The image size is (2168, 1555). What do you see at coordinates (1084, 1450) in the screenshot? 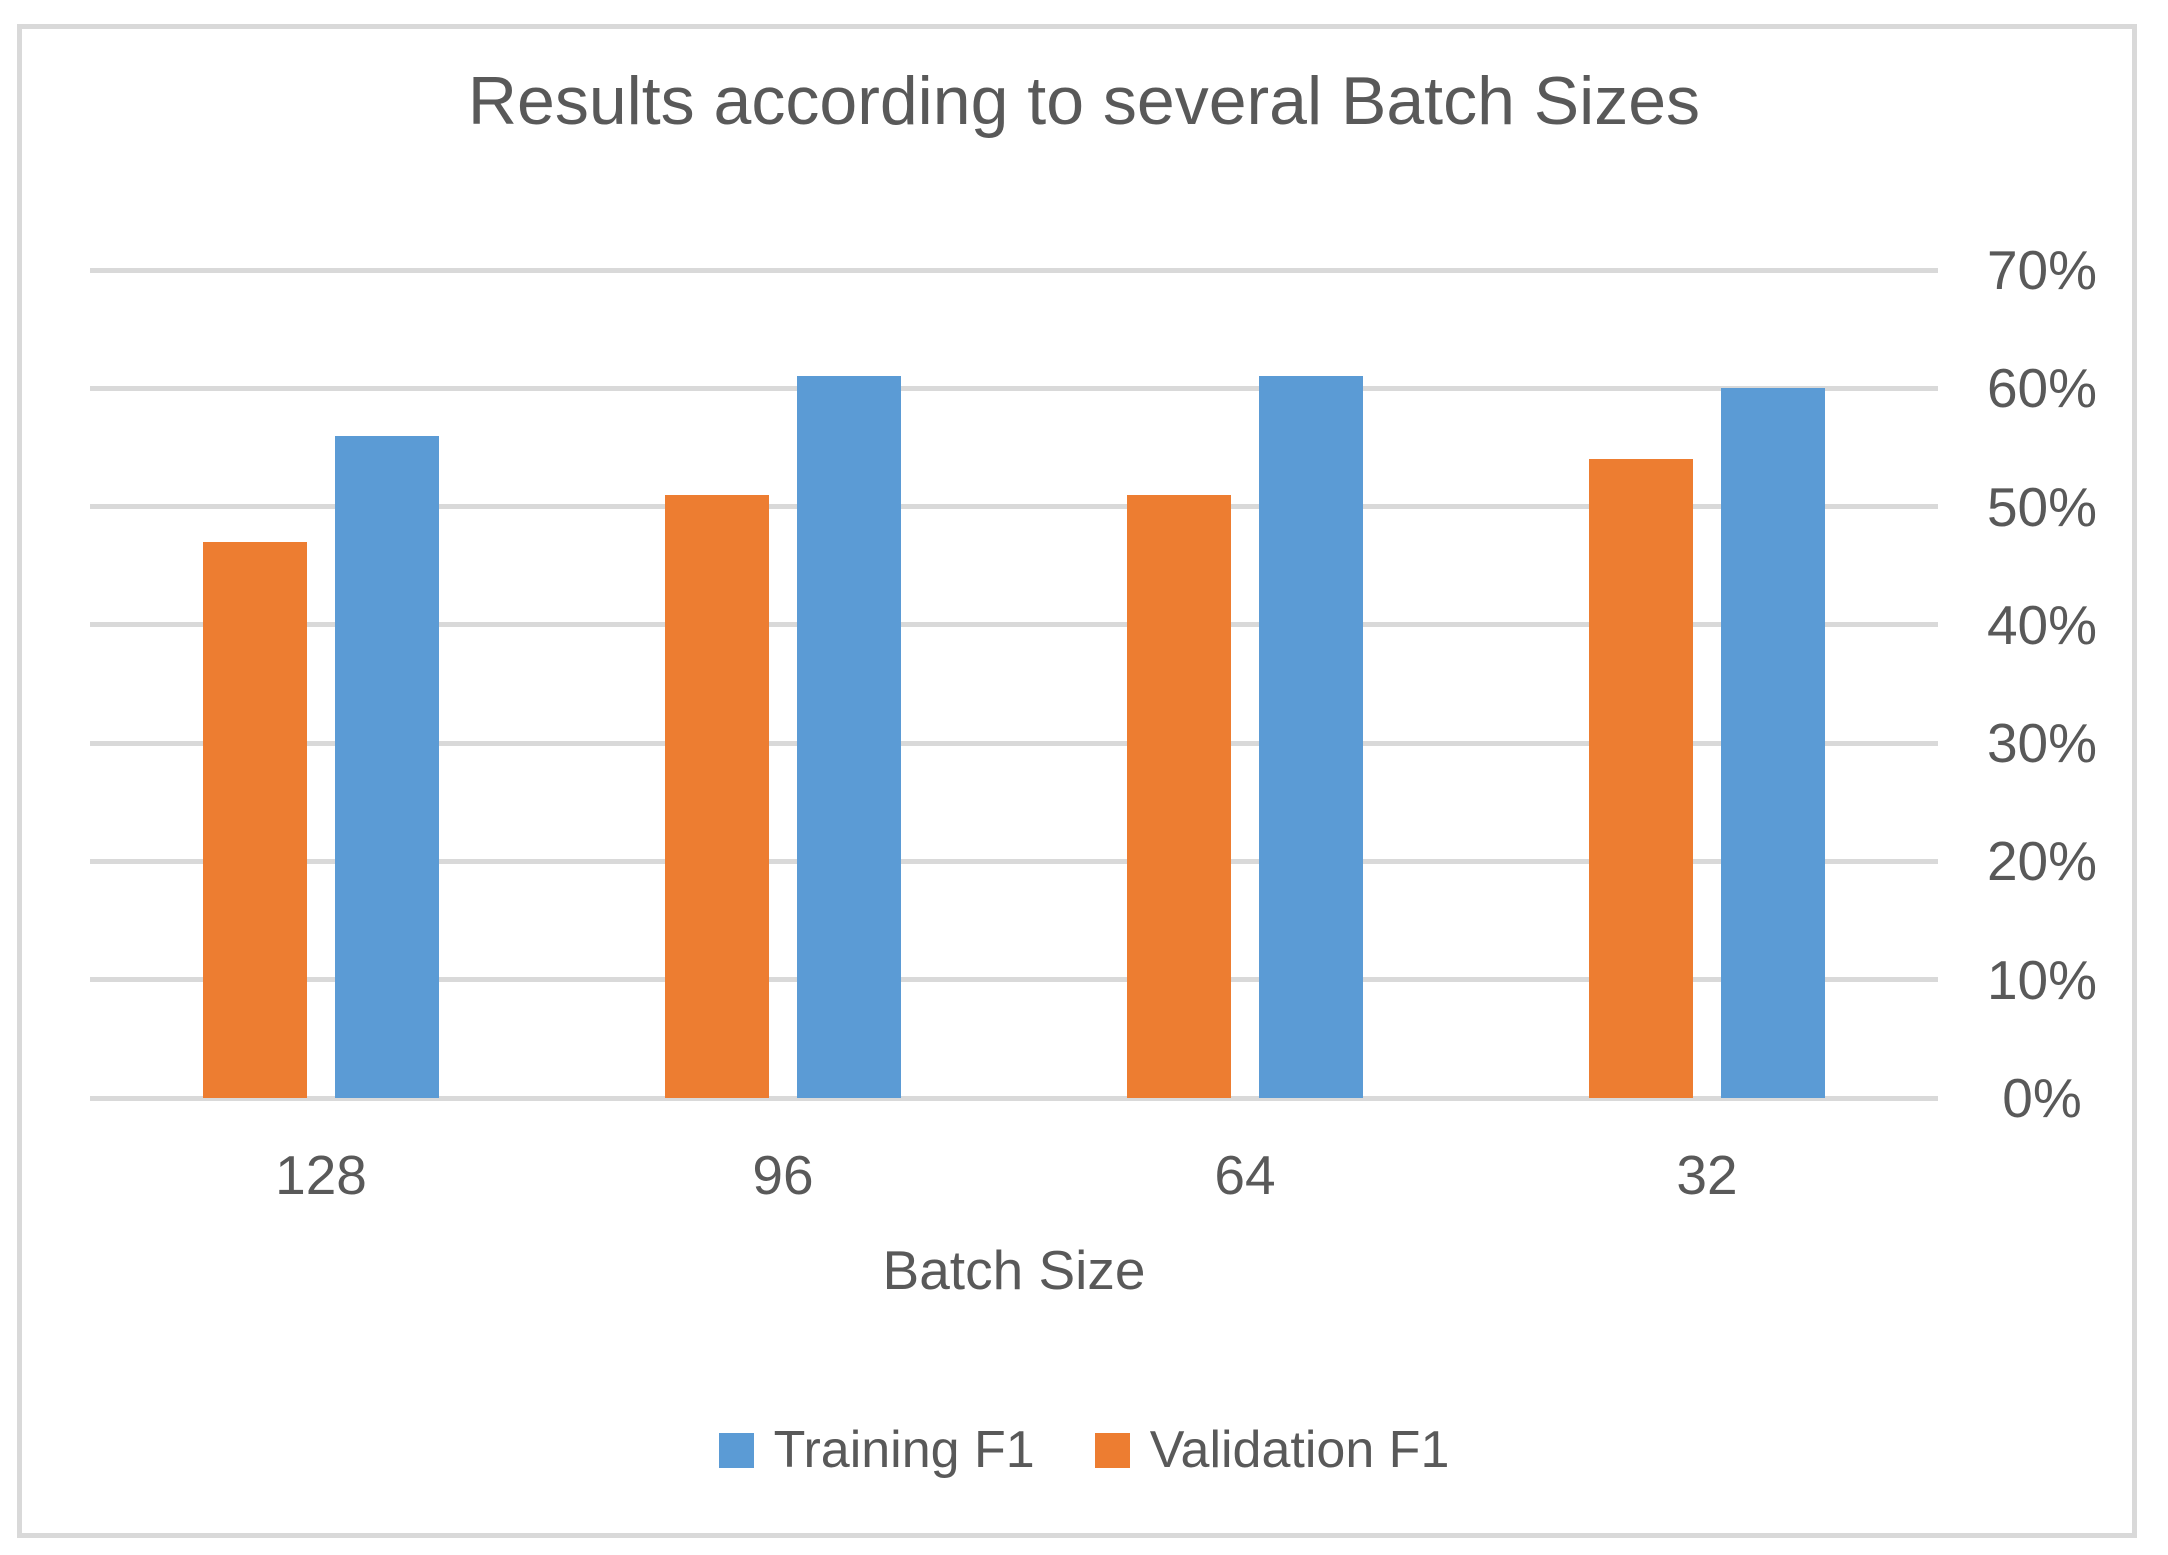
I see `legend: Training F1 Validation F1` at bounding box center [1084, 1450].